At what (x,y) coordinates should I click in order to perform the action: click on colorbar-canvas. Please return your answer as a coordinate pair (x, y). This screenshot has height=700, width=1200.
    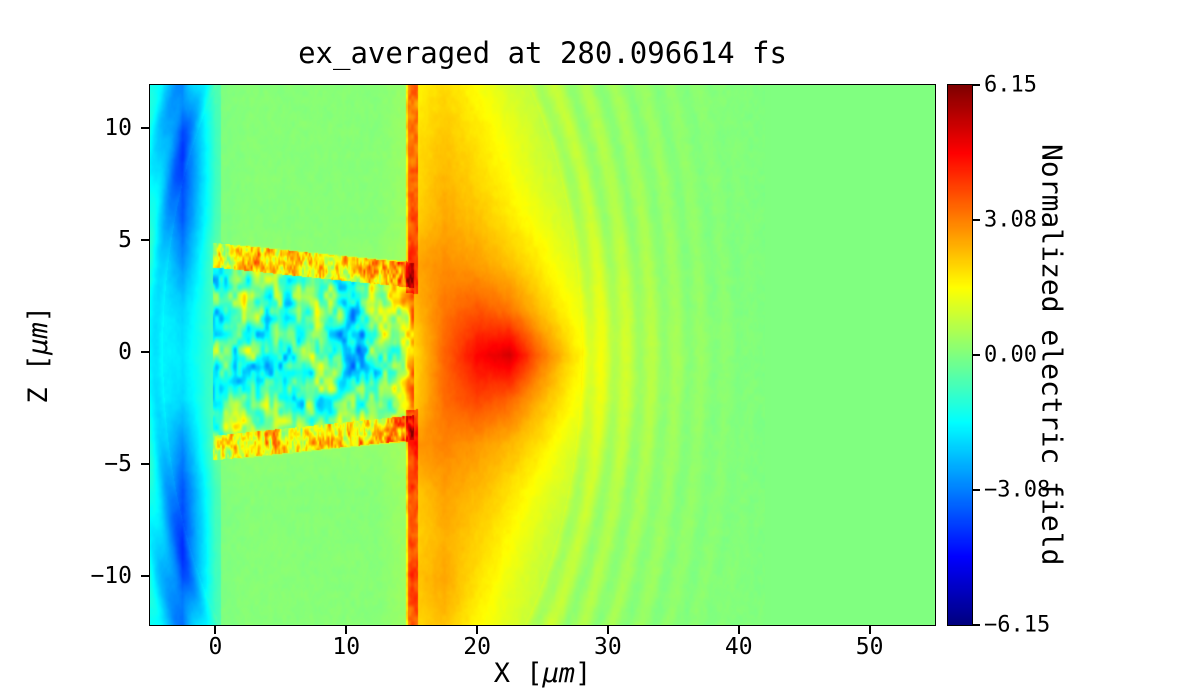
    Looking at the image, I should click on (960, 355).